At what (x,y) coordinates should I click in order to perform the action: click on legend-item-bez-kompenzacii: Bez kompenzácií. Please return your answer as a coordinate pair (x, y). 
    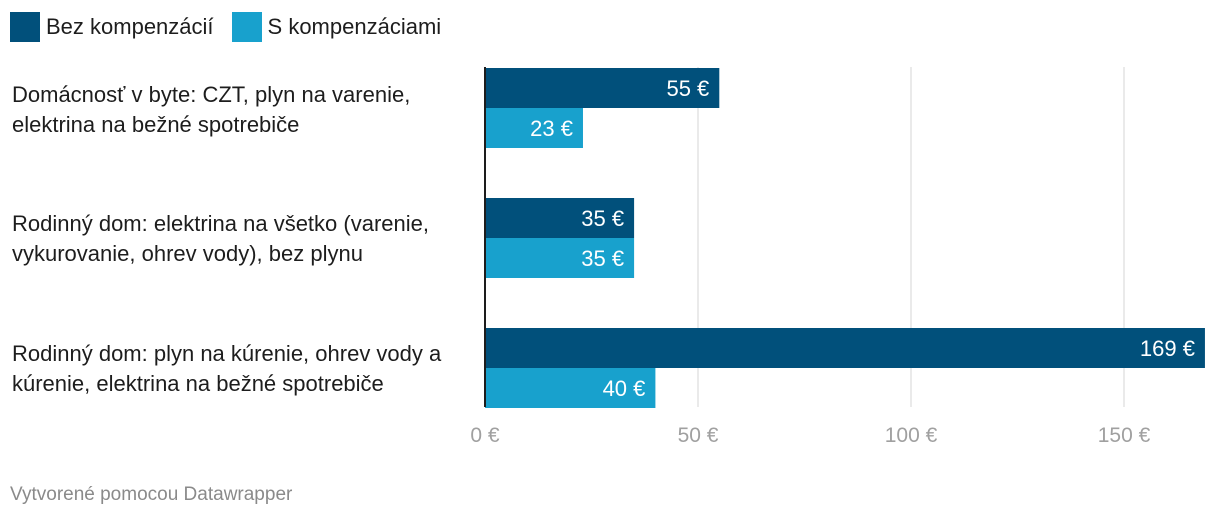
    Looking at the image, I should click on (112, 27).